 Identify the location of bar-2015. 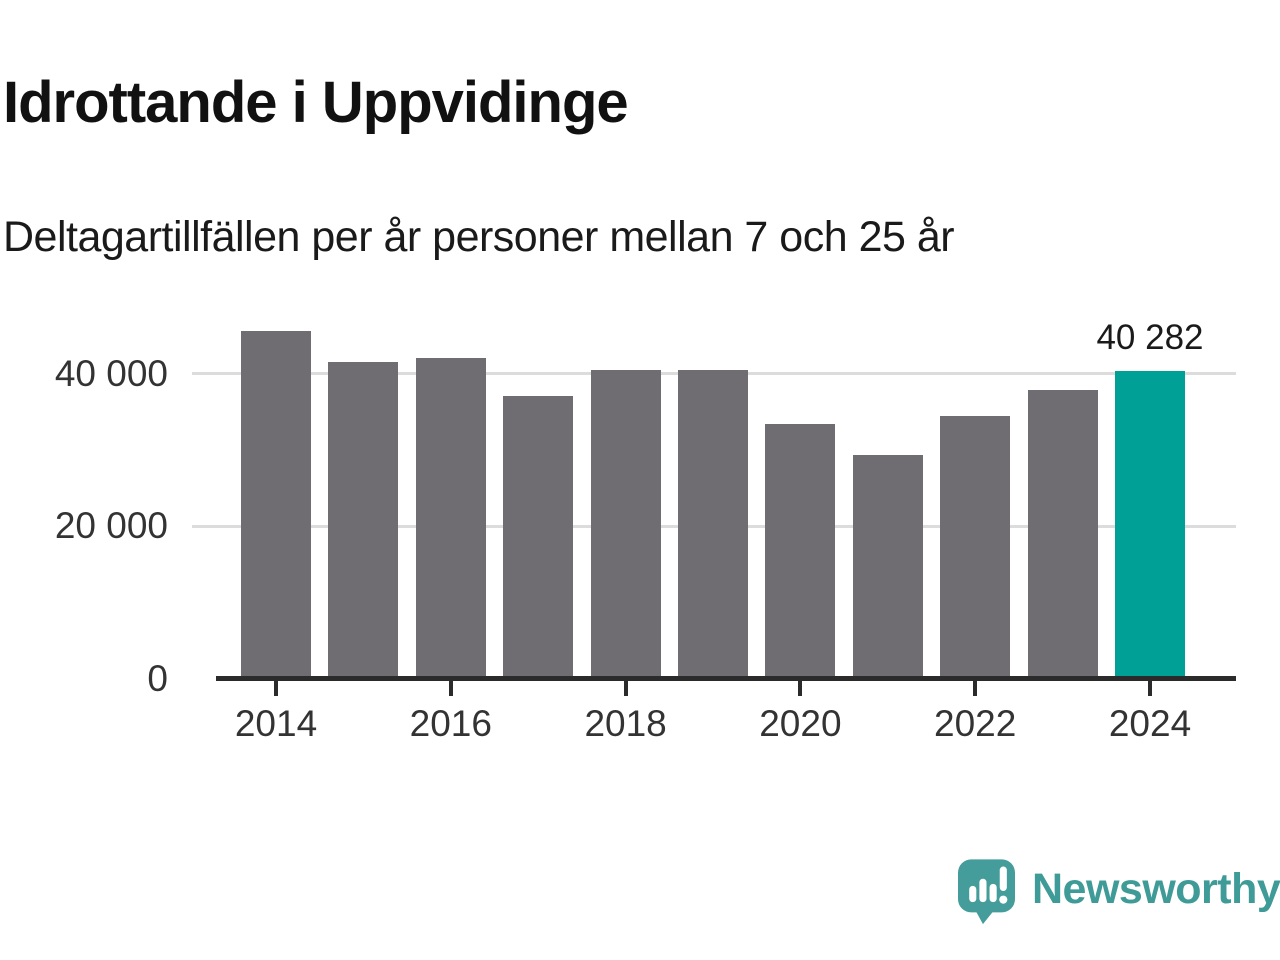
(363, 520).